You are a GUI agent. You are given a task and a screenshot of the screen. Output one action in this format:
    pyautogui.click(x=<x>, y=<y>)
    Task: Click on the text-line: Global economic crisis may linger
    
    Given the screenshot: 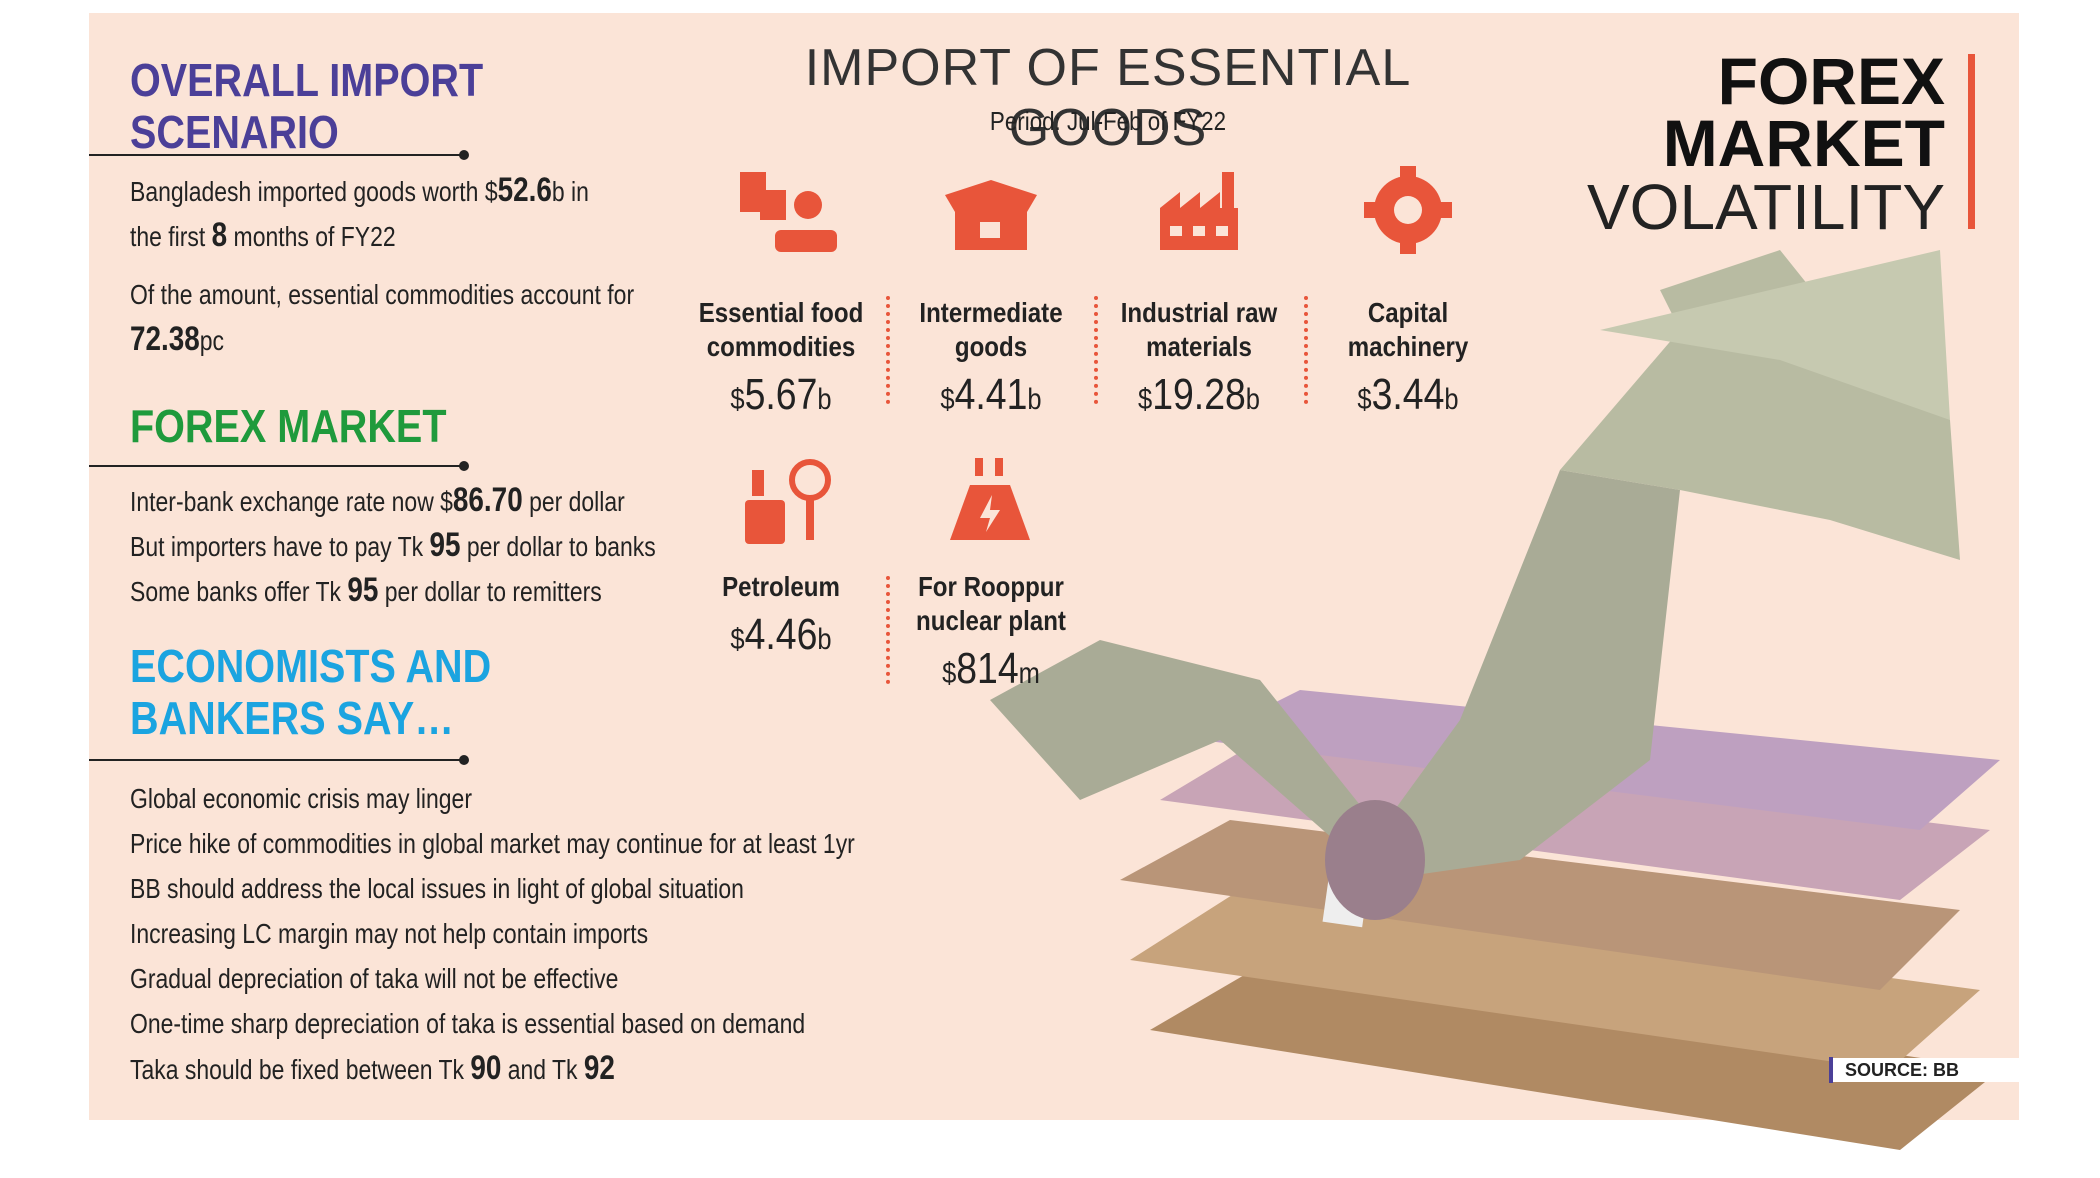 What is the action you would take?
    pyautogui.click(x=301, y=798)
    